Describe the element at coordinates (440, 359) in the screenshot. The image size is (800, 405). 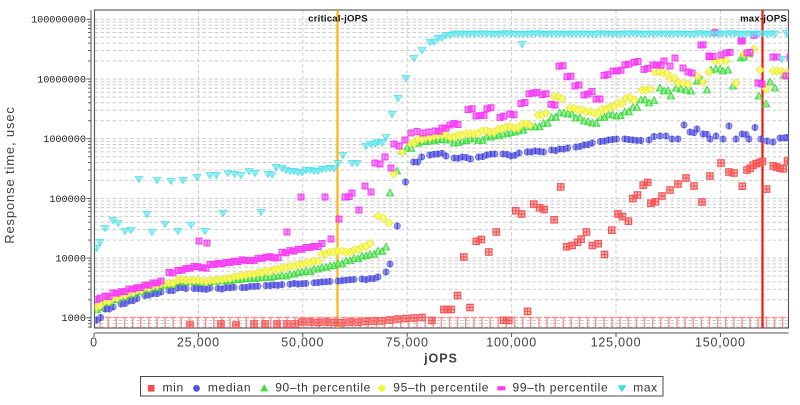
I see `svg-text: jOPS` at that location.